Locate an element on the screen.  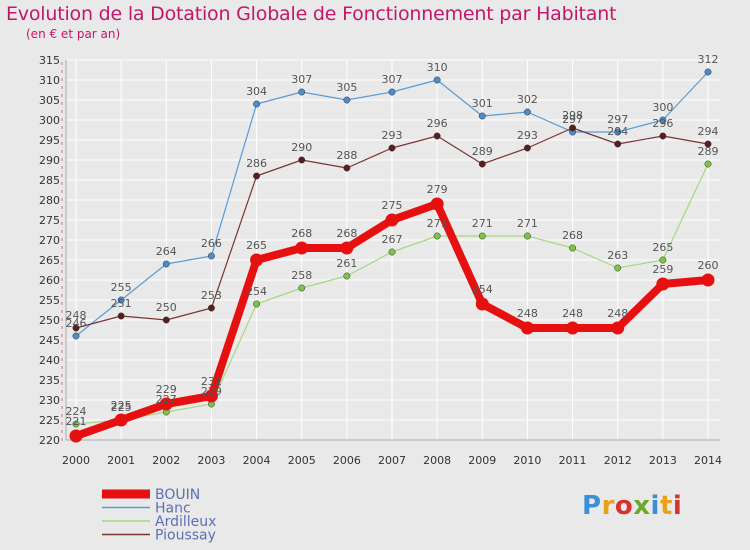
x-tick-label: 2002 is located at coordinates (166, 460).